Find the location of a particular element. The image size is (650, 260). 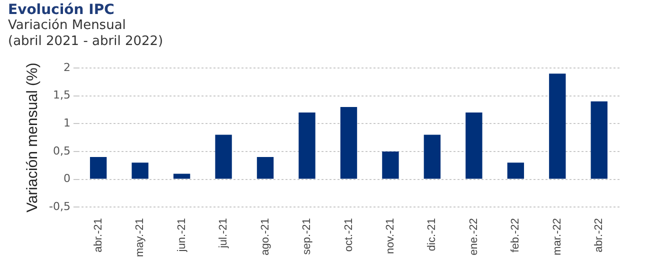

y-tick-label: 1,5 is located at coordinates (61, 95).